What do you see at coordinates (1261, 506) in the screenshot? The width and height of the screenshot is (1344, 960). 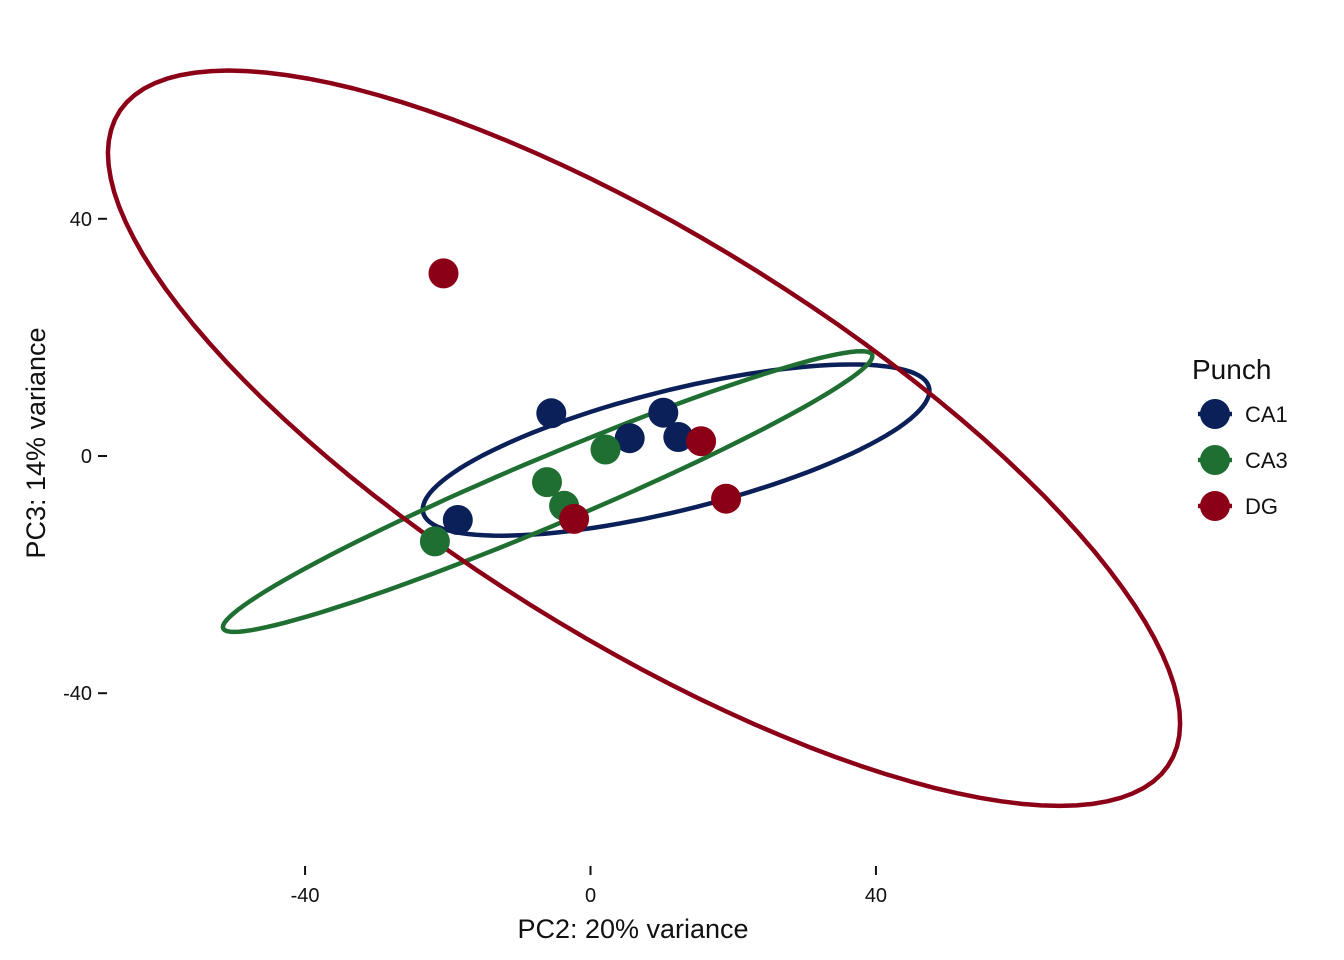 I see `legend-label: DG` at bounding box center [1261, 506].